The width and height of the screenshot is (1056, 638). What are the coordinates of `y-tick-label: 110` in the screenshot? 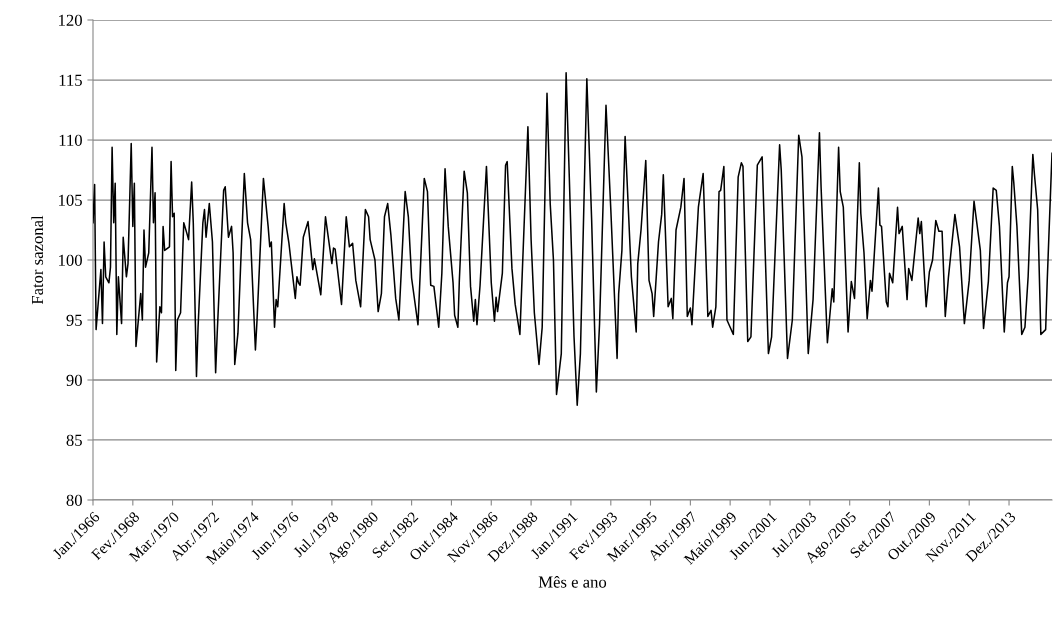 It's located at (70, 140).